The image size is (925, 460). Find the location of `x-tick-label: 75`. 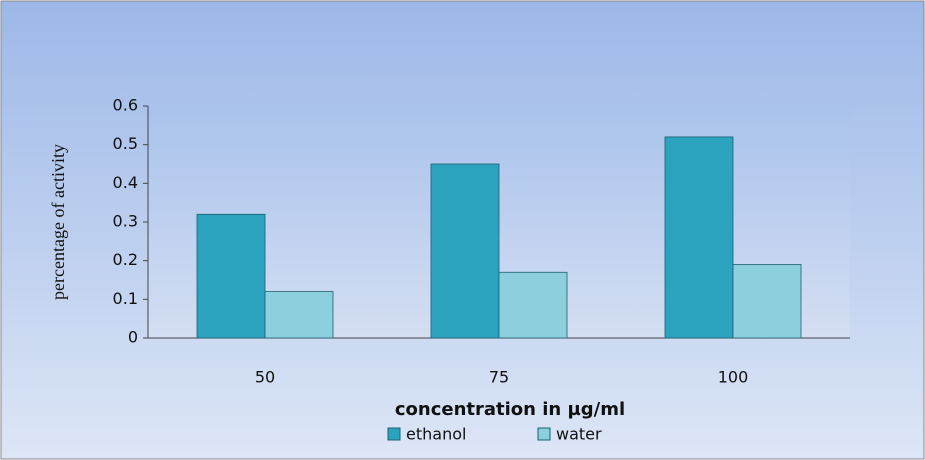

x-tick-label: 75 is located at coordinates (499, 377).